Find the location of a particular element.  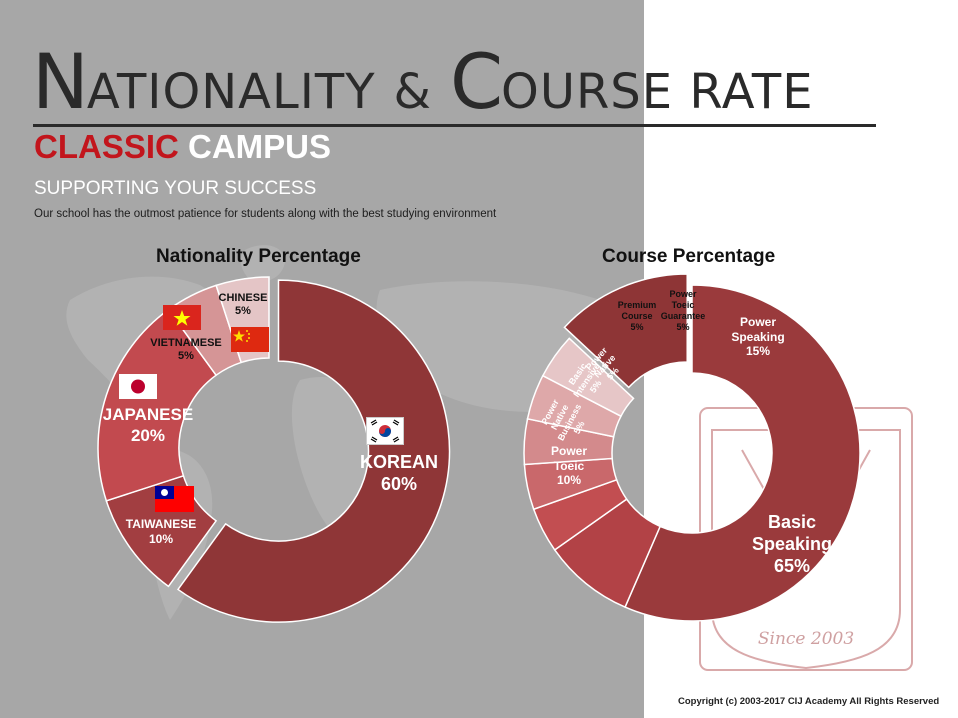

label-korean-line-1: 60% is located at coordinates (399, 483).